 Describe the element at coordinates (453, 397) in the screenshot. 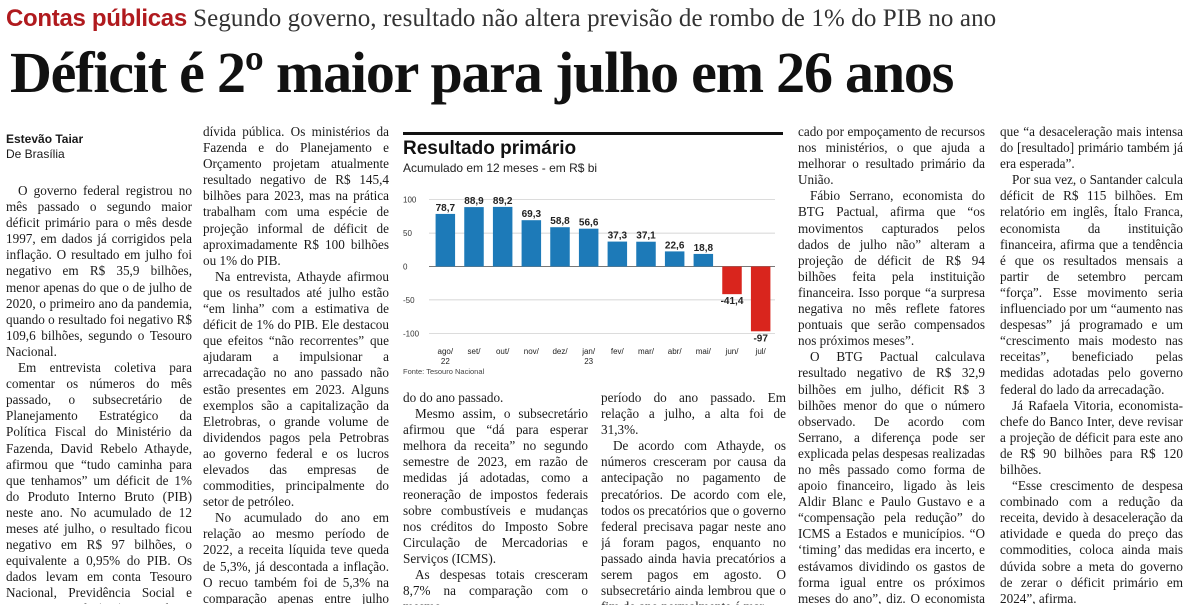

I see `paragraph: do do ano passado.` at that location.